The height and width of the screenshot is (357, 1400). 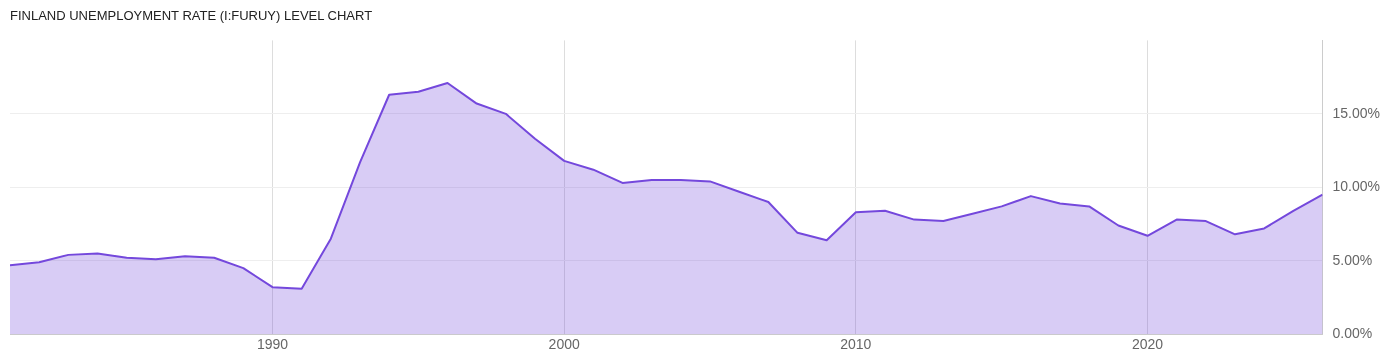 What do you see at coordinates (1356, 112) in the screenshot?
I see `y-tick-label: 15.00%` at bounding box center [1356, 112].